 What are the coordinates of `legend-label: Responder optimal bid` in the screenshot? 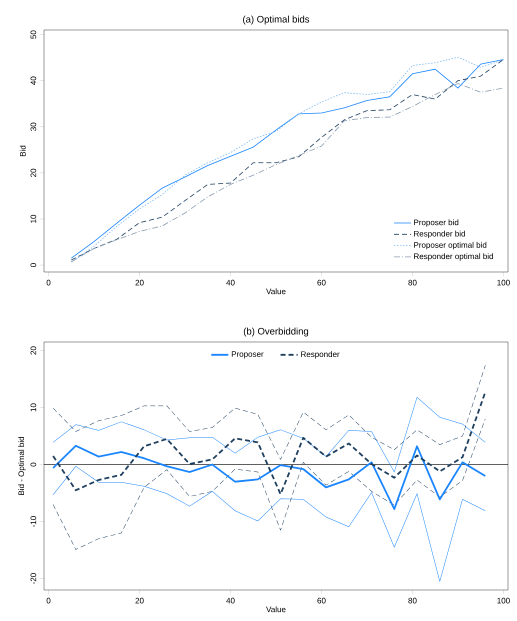 It's located at (453, 257).